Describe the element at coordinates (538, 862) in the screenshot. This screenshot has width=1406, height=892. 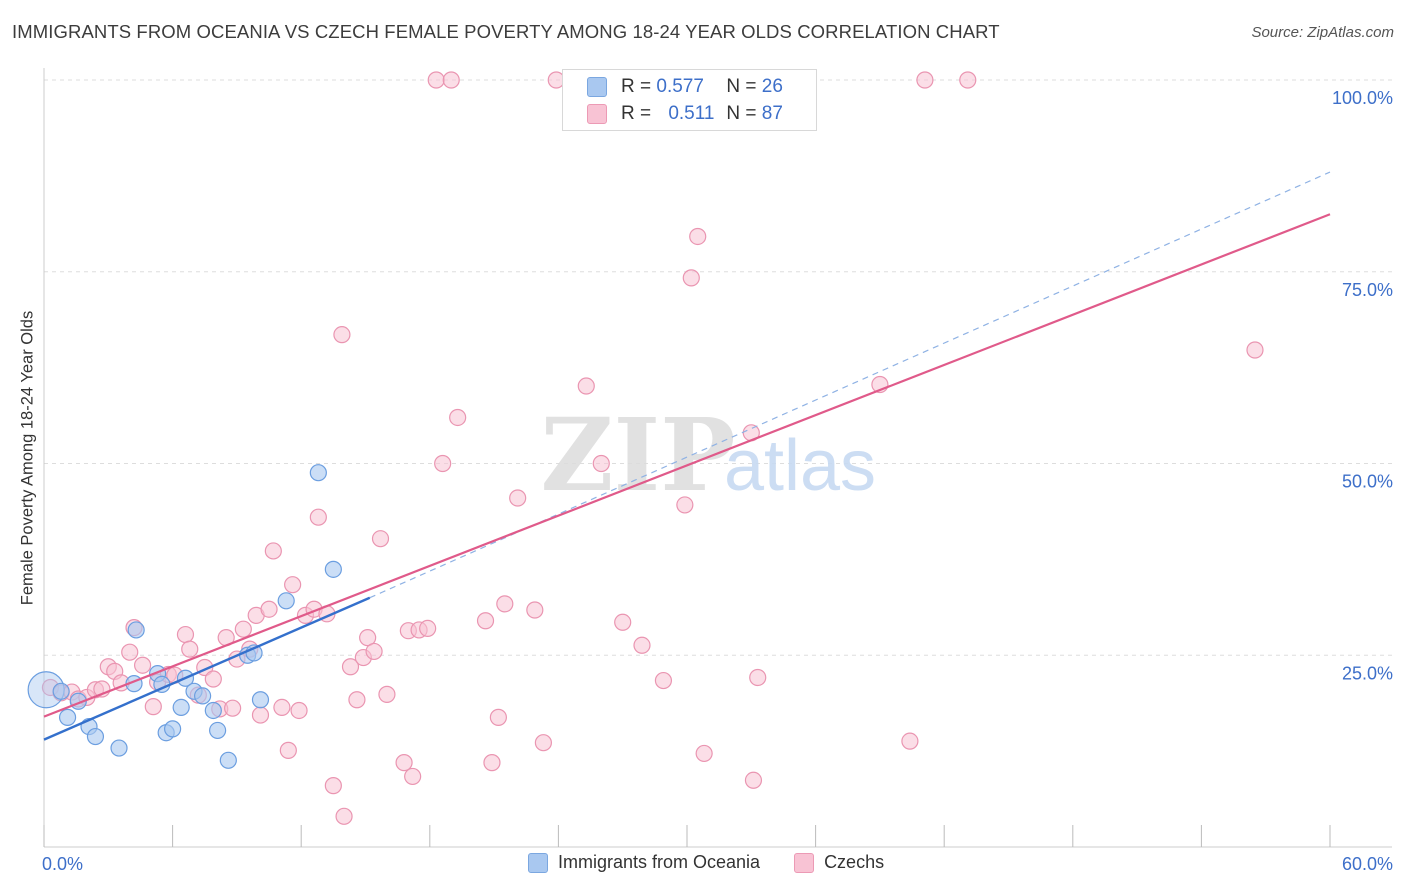
I see `oceania-legend-swatch` at that location.